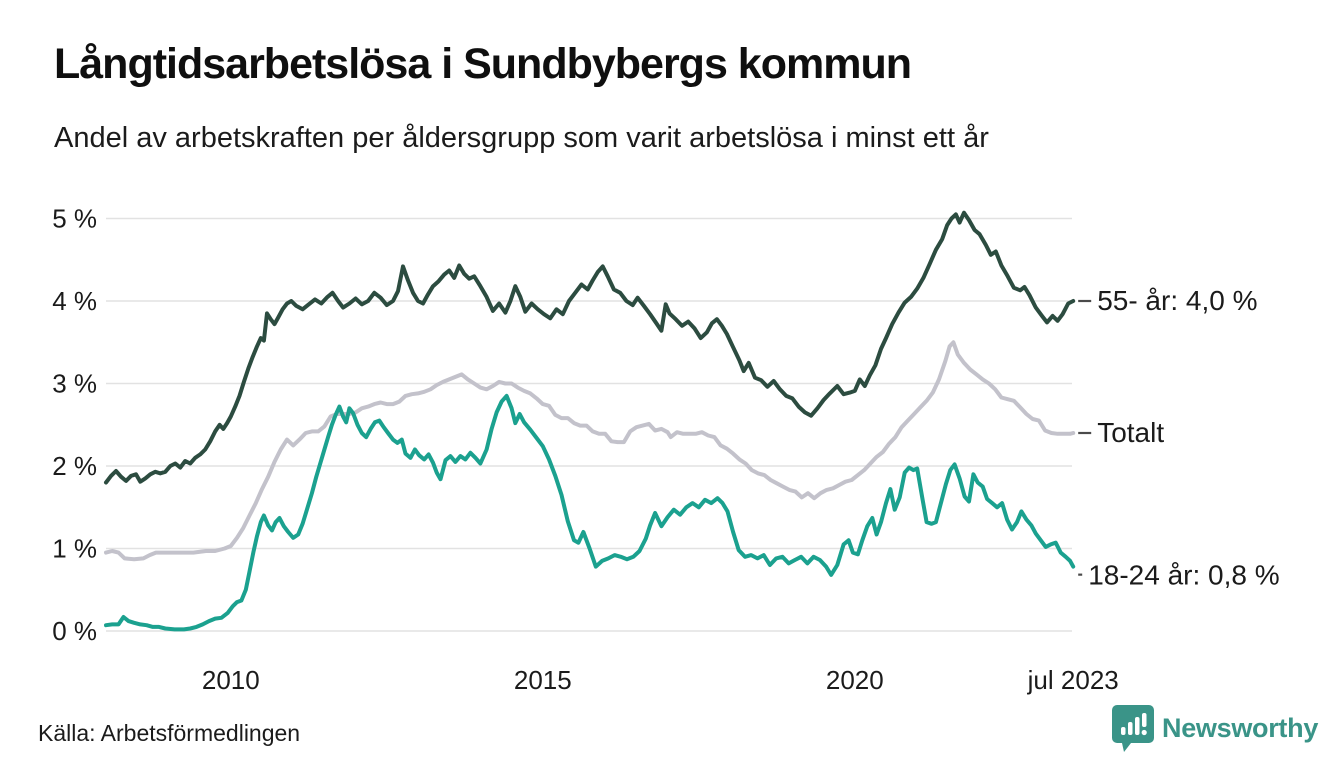 The width and height of the screenshot is (1340, 780). What do you see at coordinates (483, 64) in the screenshot?
I see `page-title: Långtidsarbetslösa i Sundbybergs kommun` at bounding box center [483, 64].